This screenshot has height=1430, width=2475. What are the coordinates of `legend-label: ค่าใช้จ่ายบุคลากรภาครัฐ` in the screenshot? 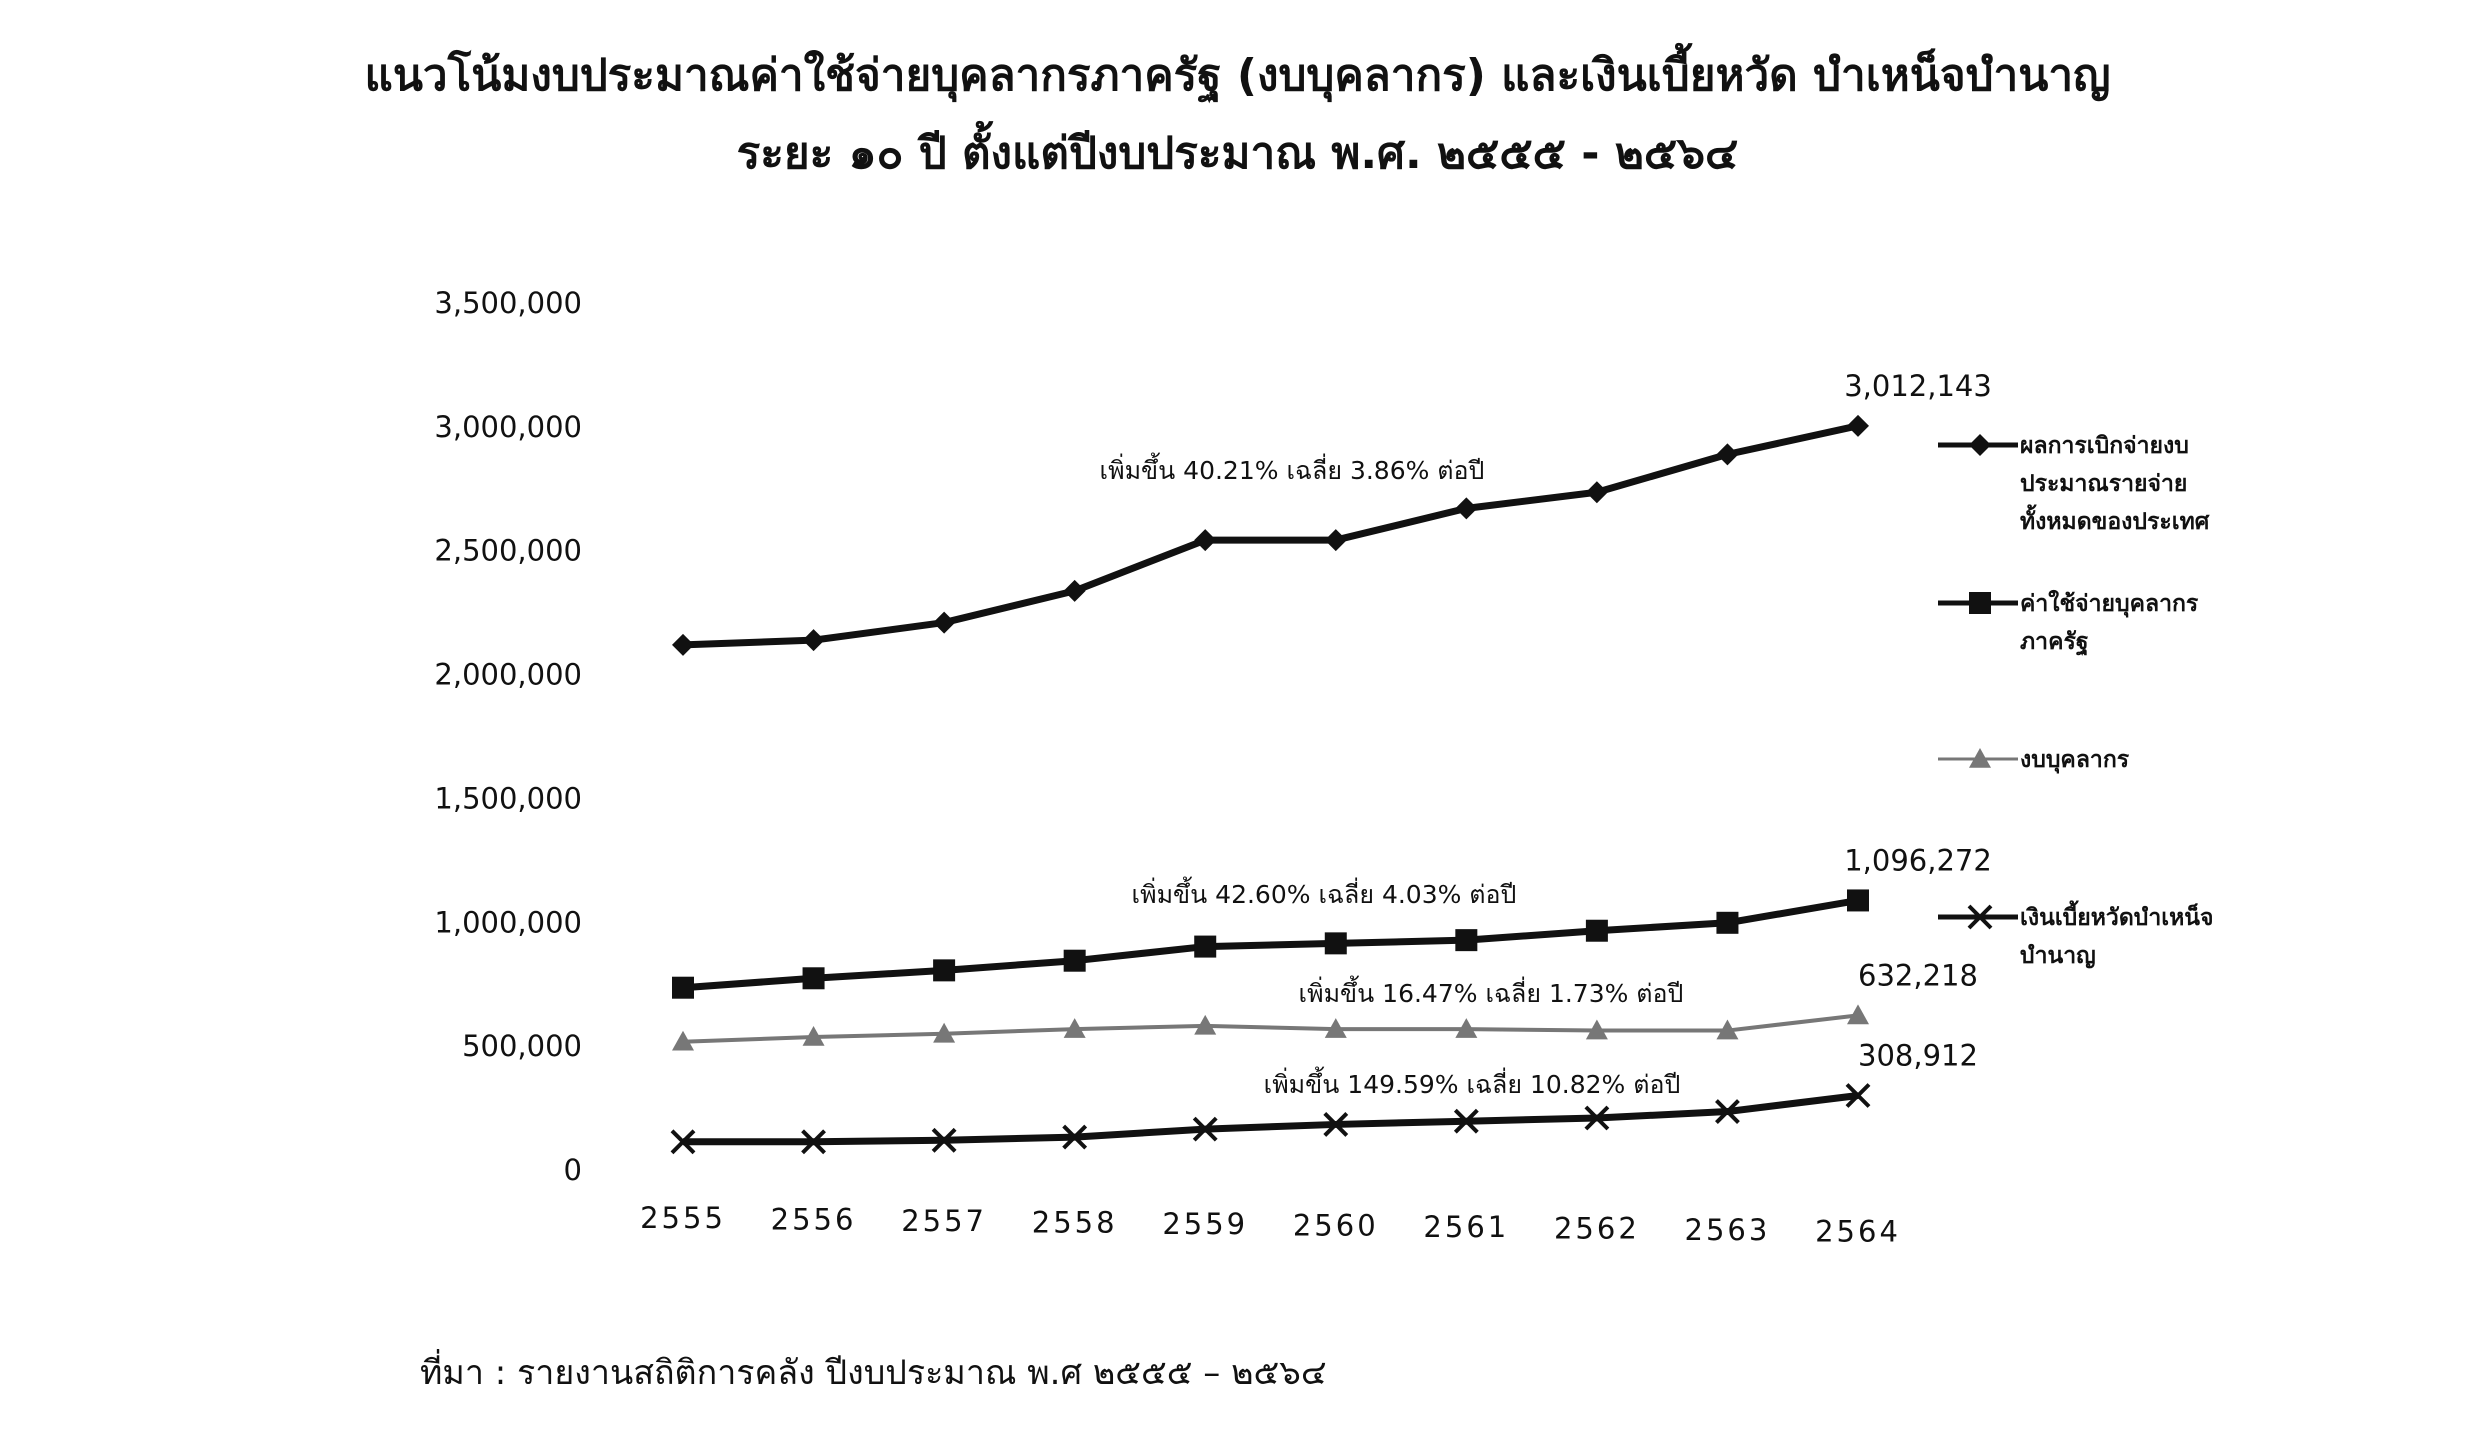 It's located at (2109, 623).